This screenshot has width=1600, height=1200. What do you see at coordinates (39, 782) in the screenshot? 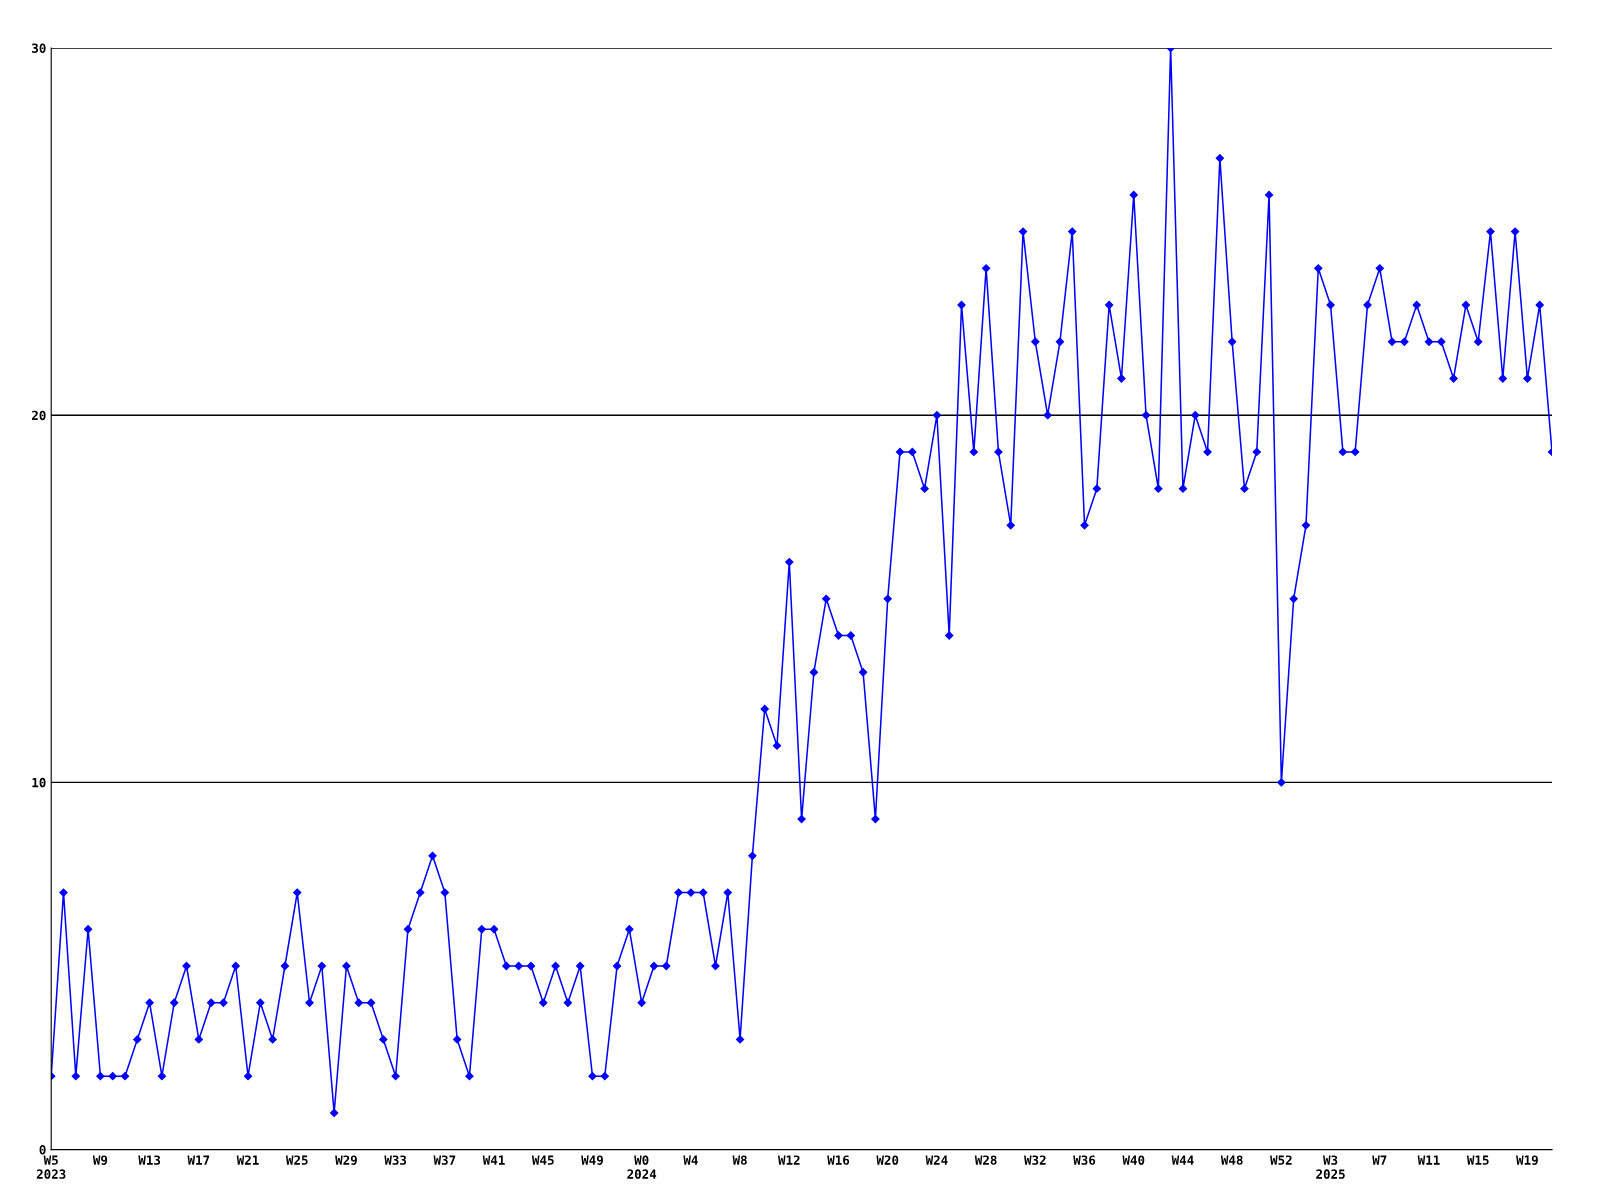
I see `y-tick-label: 10` at bounding box center [39, 782].